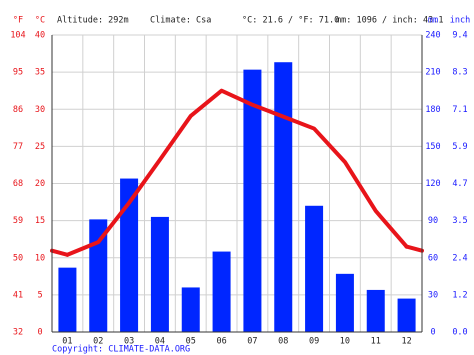  Describe the element at coordinates (459, 258) in the screenshot. I see `inch-tick-label: 2.4` at that location.